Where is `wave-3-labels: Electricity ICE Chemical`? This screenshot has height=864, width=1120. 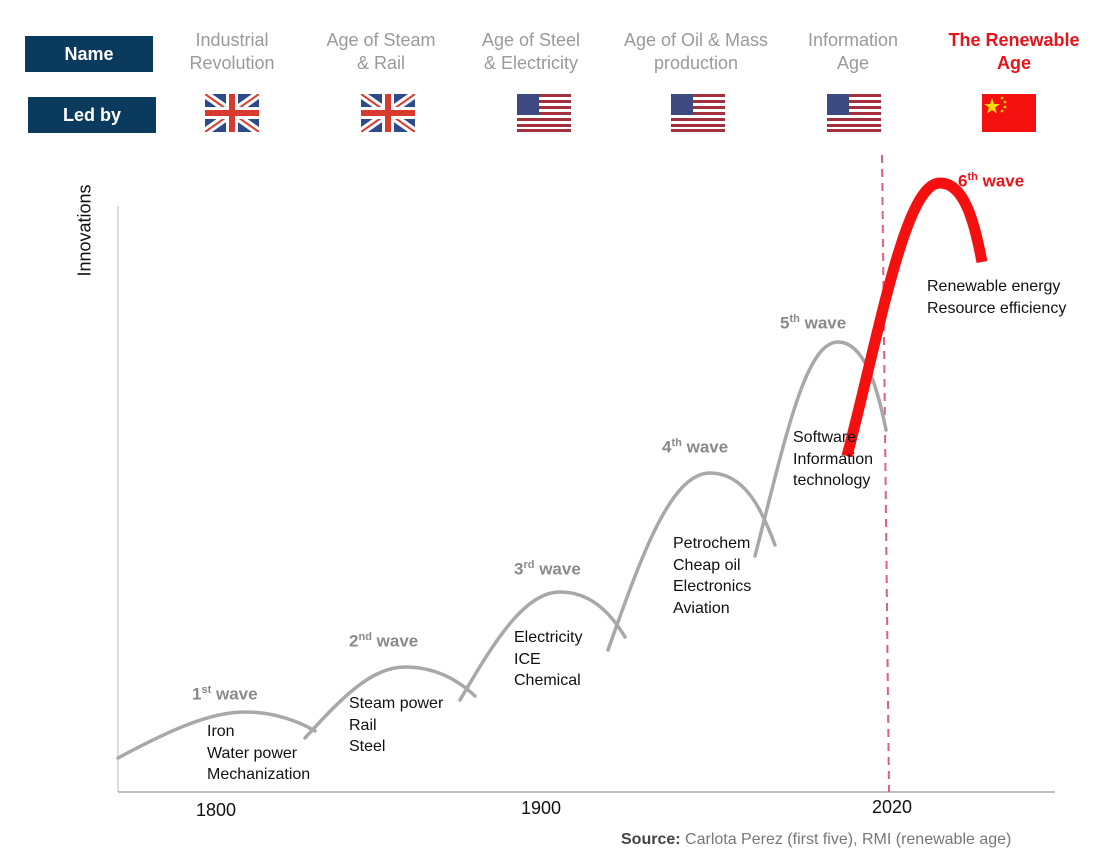 wave-3-labels: Electricity ICE Chemical is located at coordinates (548, 659).